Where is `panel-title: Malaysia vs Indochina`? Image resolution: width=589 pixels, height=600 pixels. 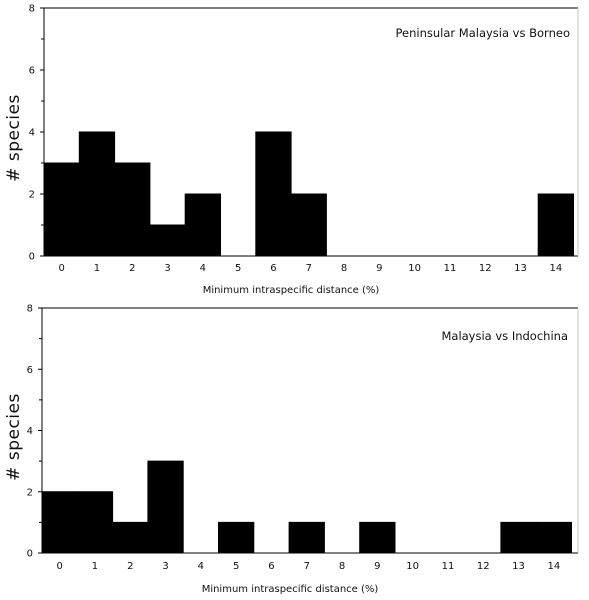
panel-title: Malaysia vs Indochina is located at coordinates (504, 336).